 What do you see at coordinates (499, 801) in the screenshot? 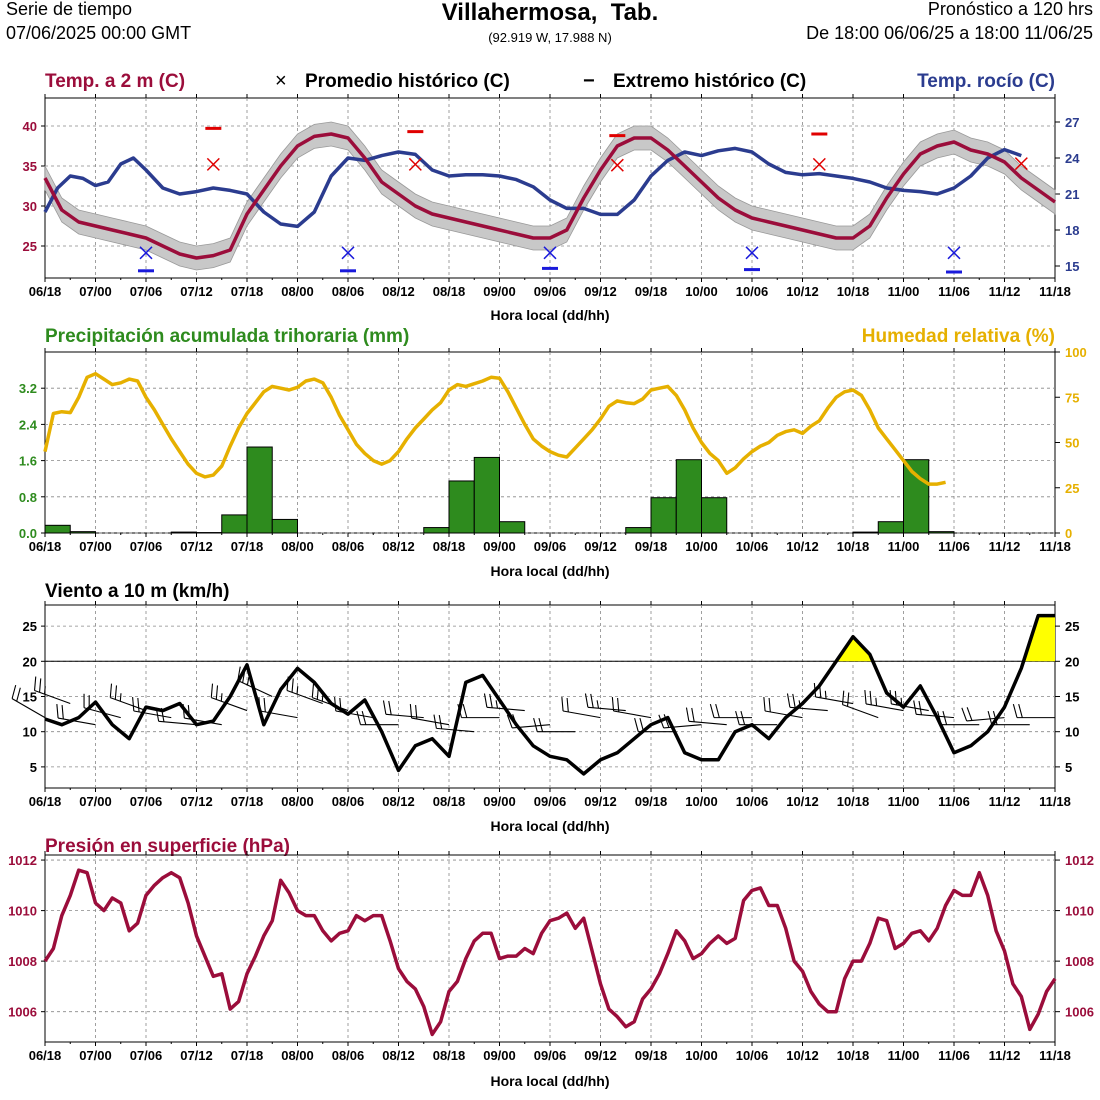
I see `wind-xtick-label: 09/00` at bounding box center [499, 801].